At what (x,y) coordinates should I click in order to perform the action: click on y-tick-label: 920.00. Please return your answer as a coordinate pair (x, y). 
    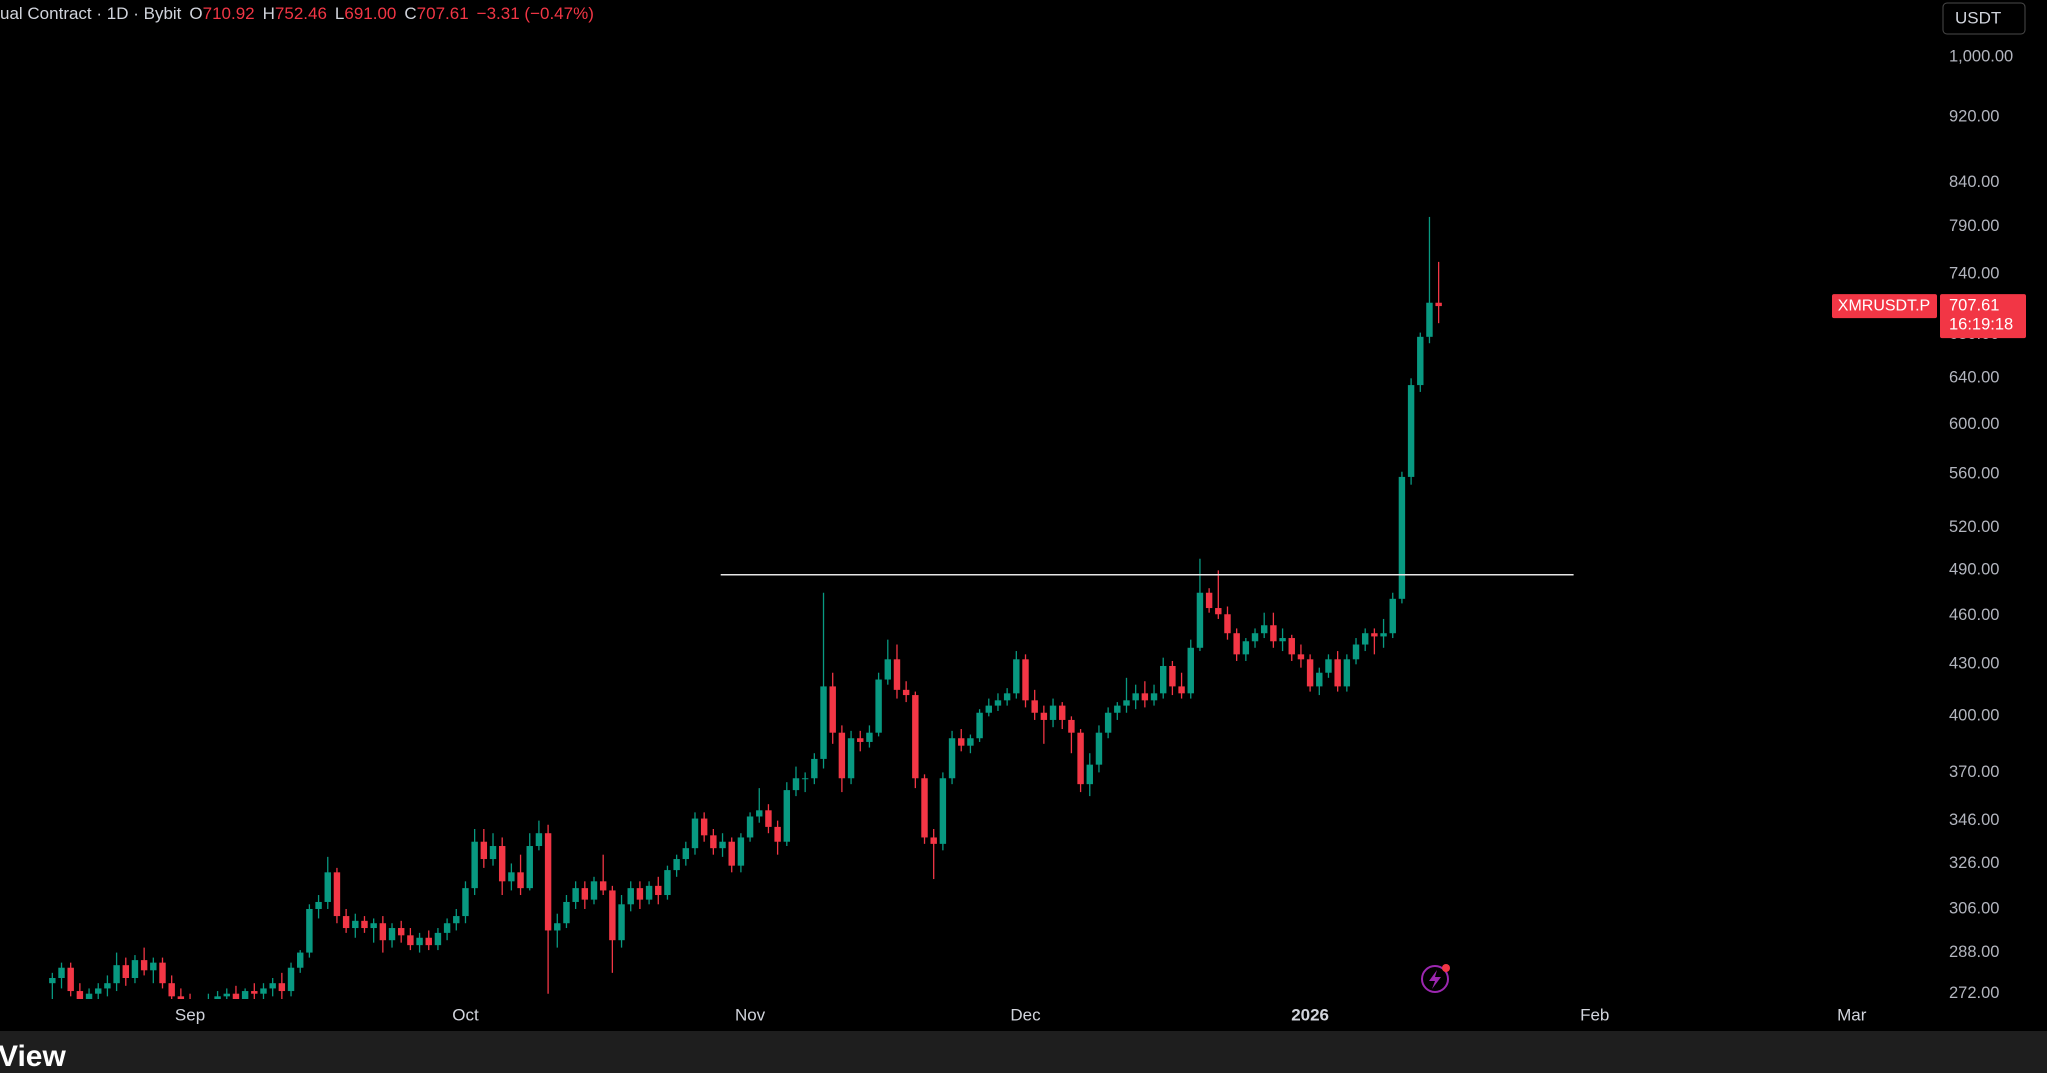
    Looking at the image, I should click on (1974, 117).